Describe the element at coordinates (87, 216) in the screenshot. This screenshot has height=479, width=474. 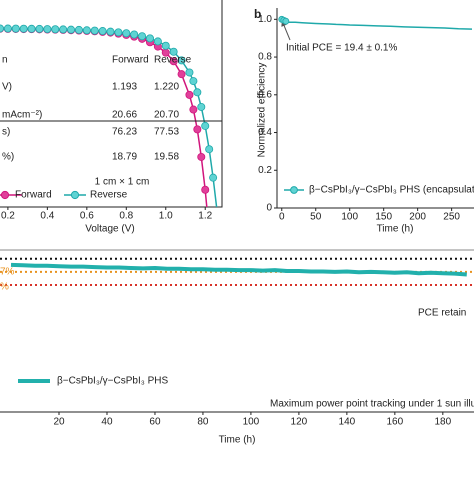
I see `x-tick-label: 0.6` at that location.